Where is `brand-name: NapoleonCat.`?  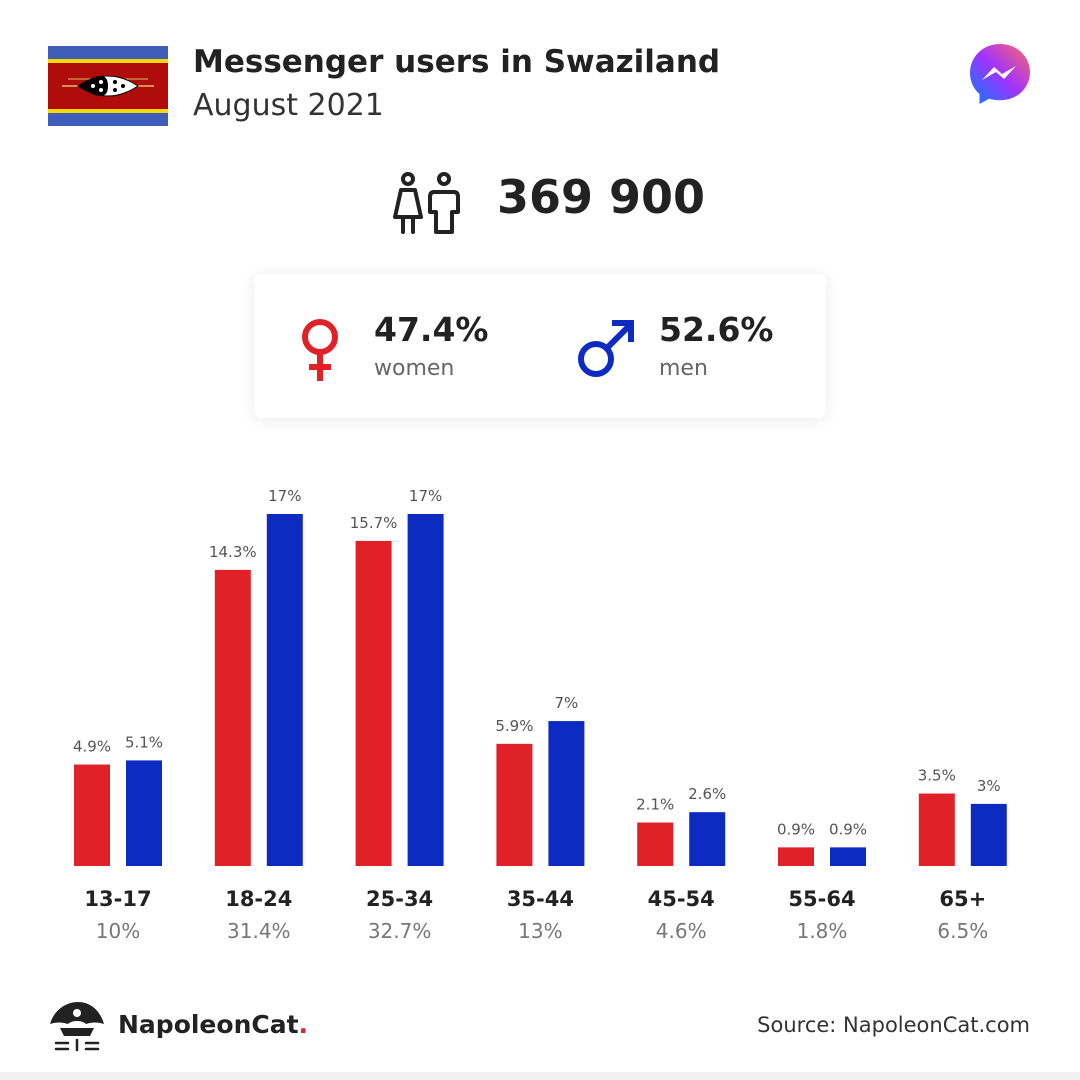 brand-name: NapoleonCat. is located at coordinates (213, 1024).